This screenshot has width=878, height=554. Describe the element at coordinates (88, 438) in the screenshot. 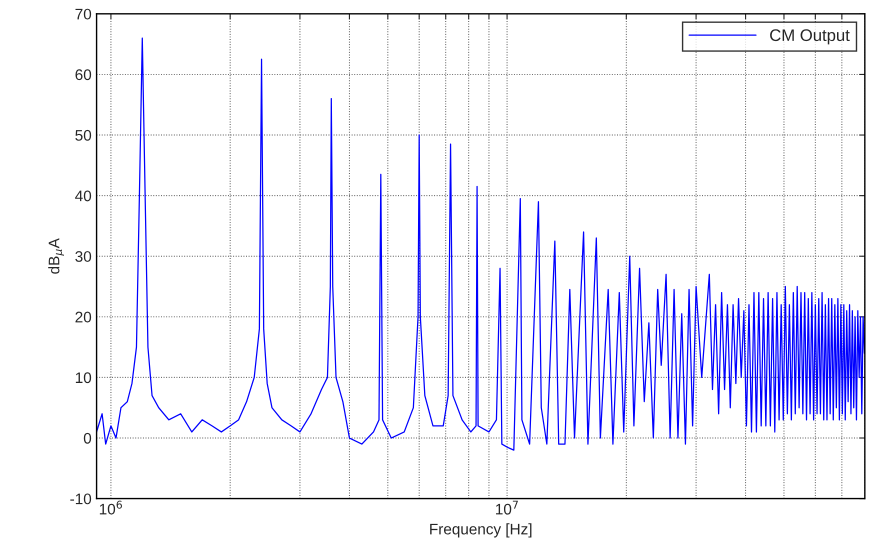

I see `y-tick-label: 0` at that location.